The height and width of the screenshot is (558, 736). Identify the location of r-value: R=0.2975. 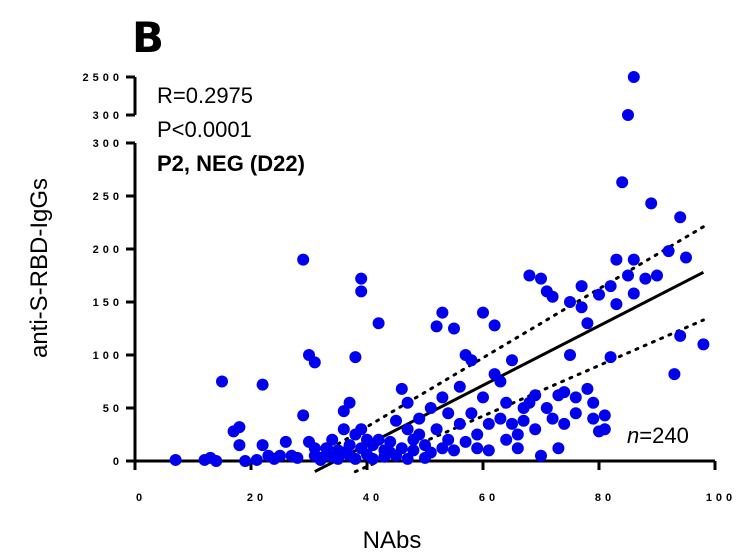
(205, 95).